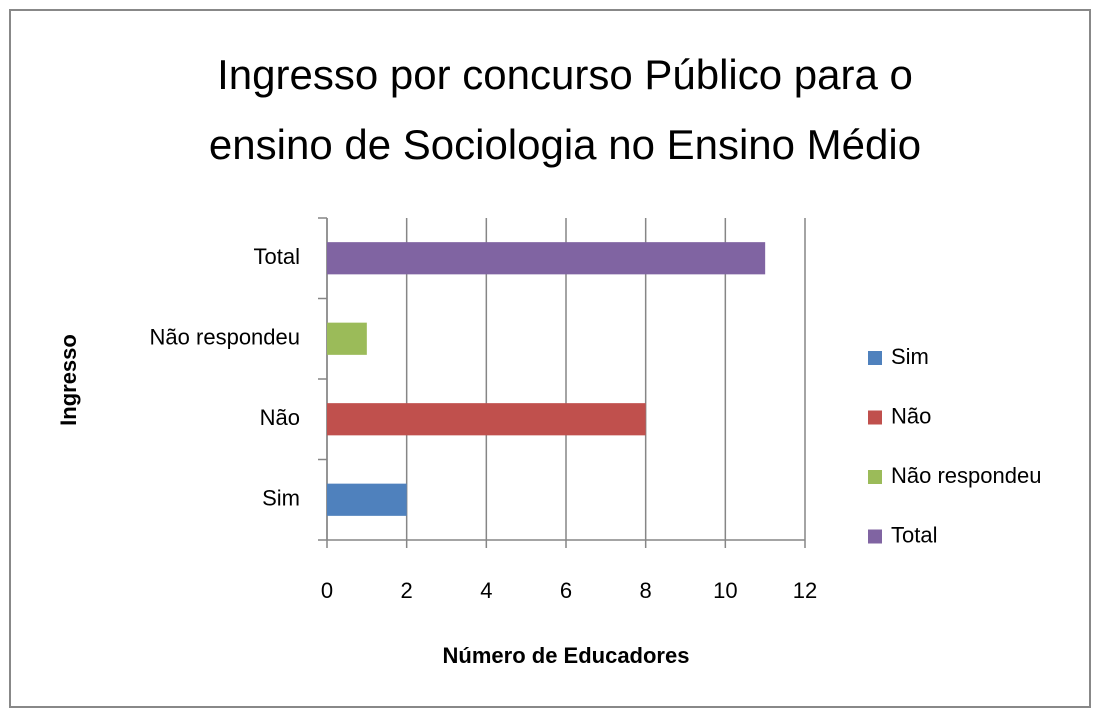 This screenshot has width=1101, height=708. What do you see at coordinates (646, 590) in the screenshot?
I see `x-tick-label: 8` at bounding box center [646, 590].